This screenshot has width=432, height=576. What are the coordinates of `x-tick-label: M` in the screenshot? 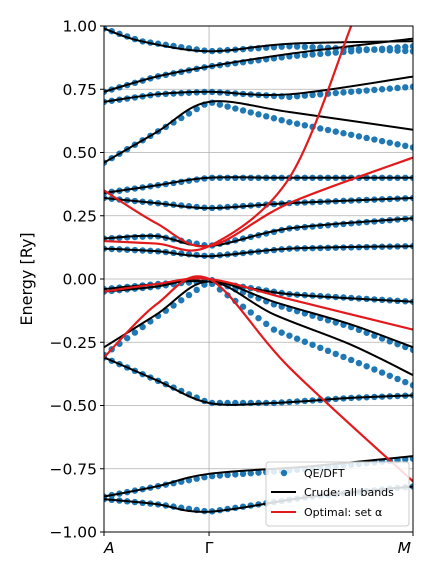 It's located at (404, 548).